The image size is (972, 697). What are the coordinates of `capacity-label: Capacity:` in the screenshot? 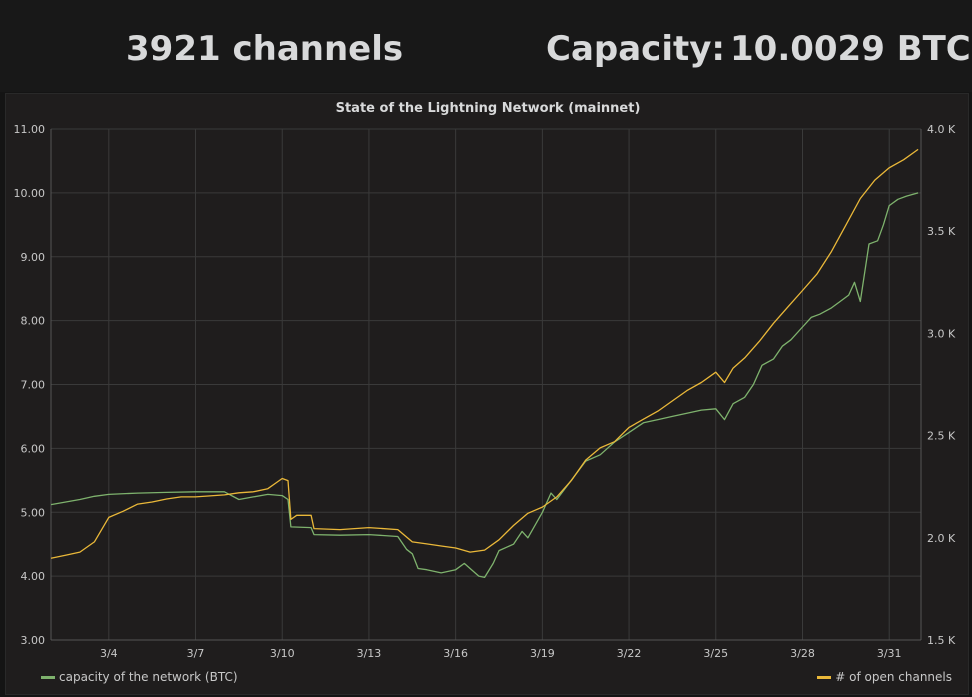 It's located at (635, 49).